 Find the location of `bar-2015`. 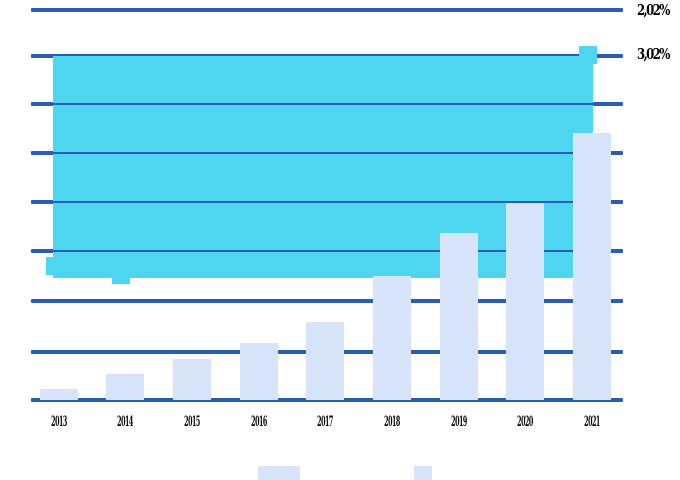

bar-2015 is located at coordinates (192, 379).